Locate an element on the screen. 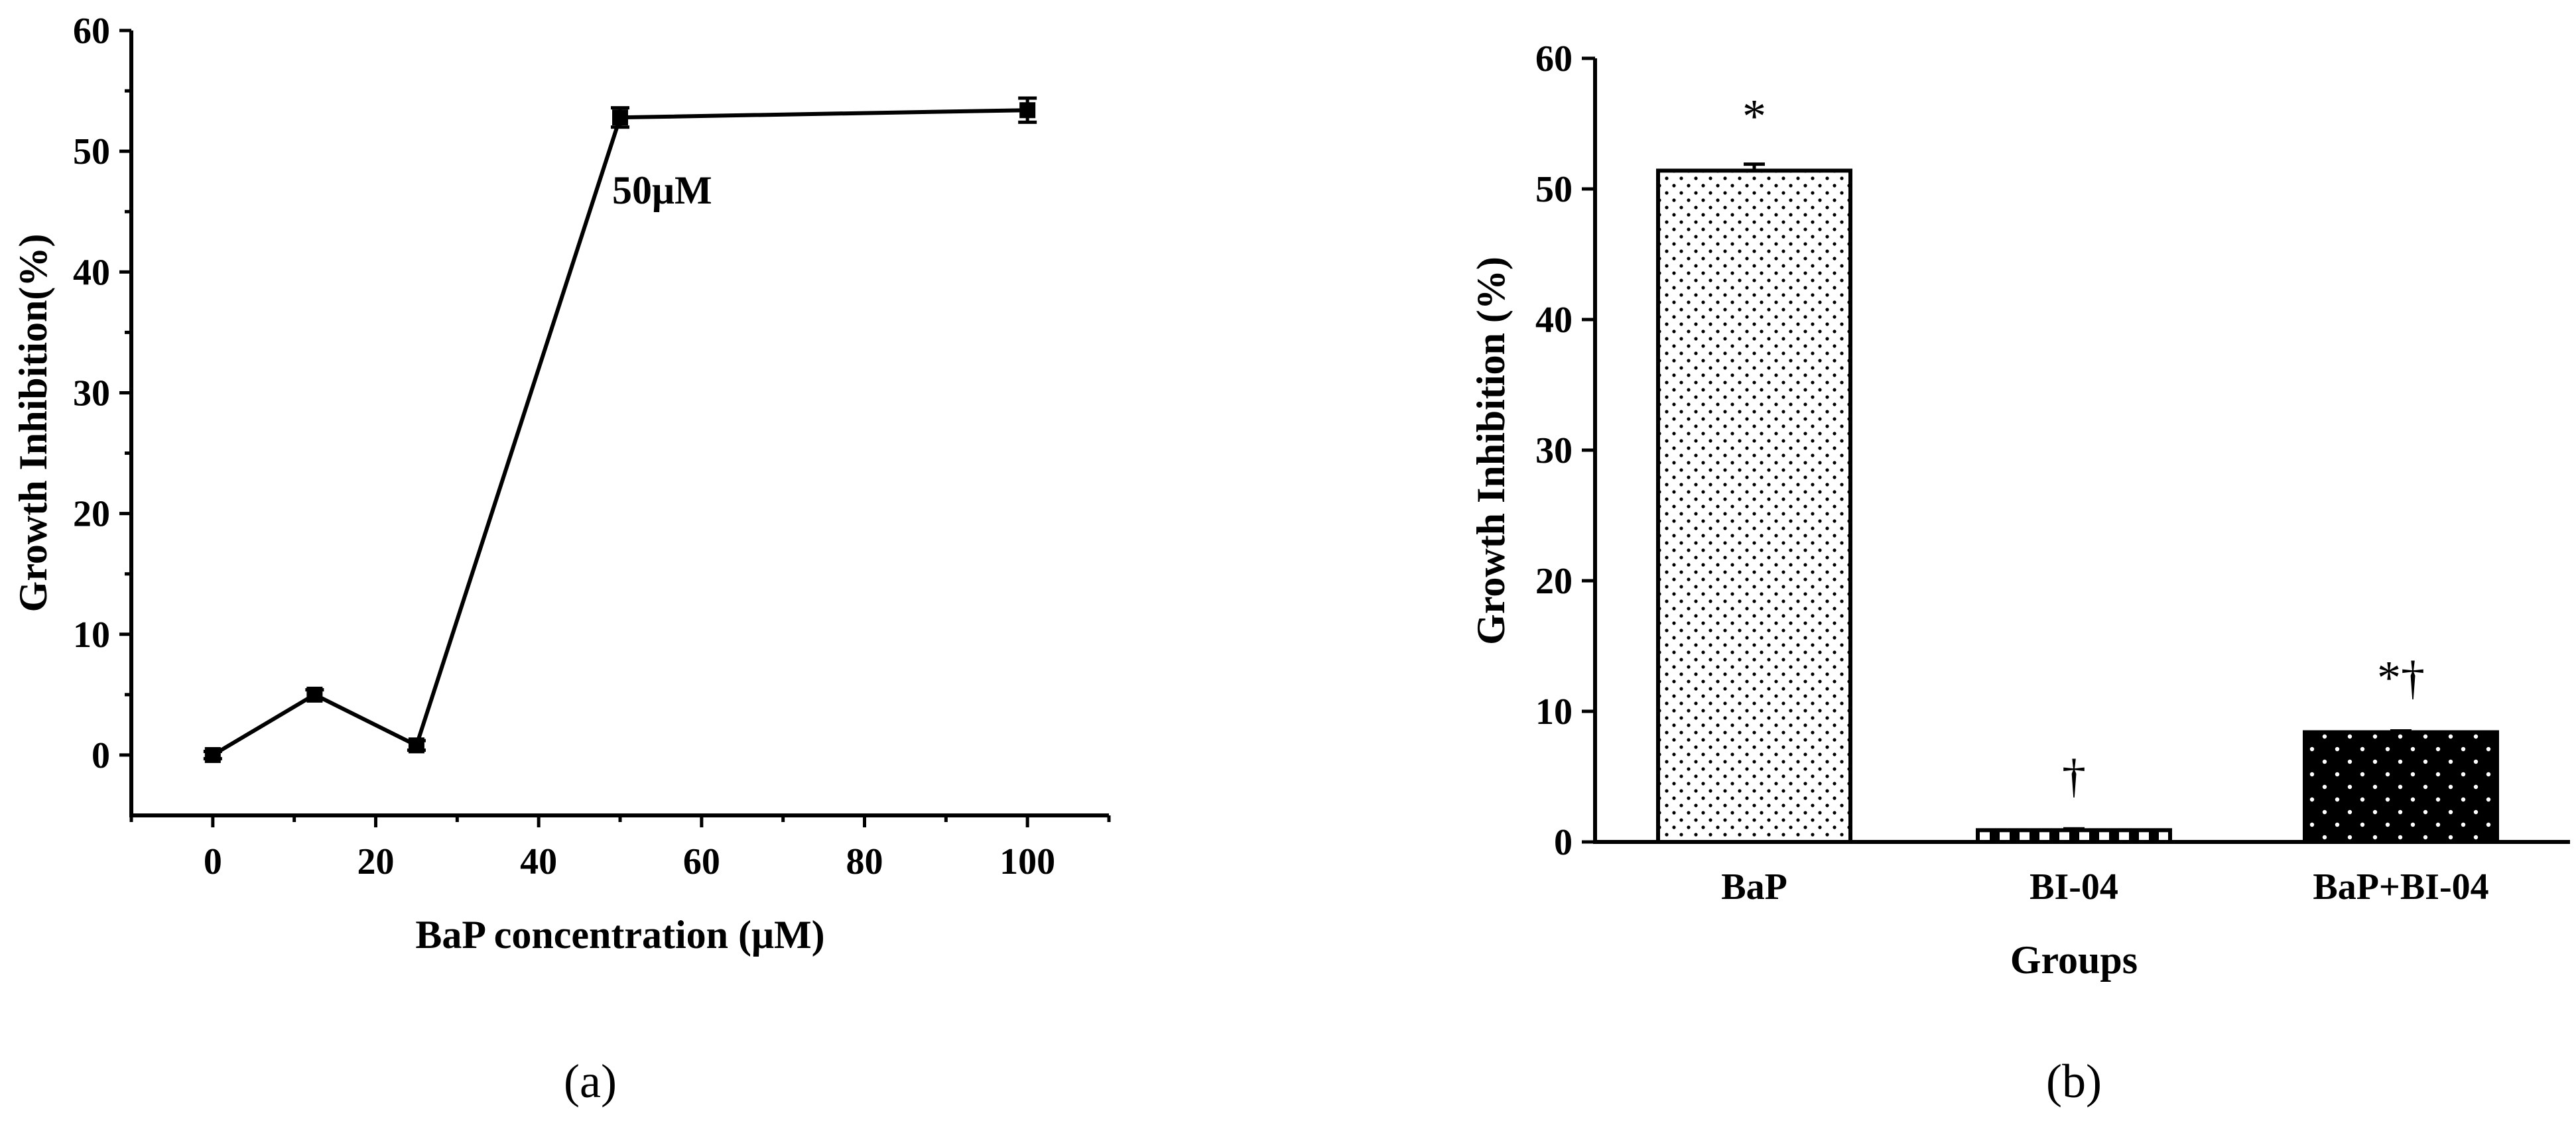  panel-a-y-tick-label: 10 is located at coordinates (92, 635).